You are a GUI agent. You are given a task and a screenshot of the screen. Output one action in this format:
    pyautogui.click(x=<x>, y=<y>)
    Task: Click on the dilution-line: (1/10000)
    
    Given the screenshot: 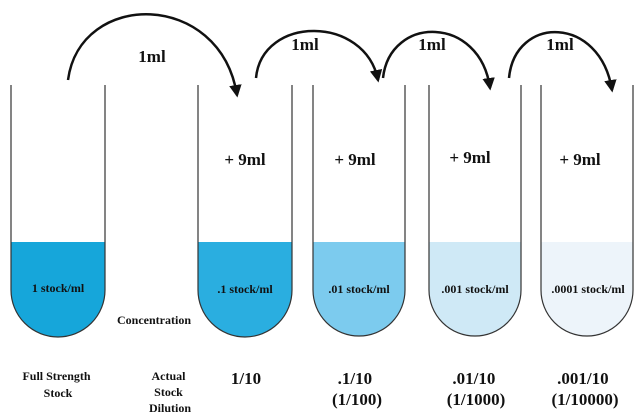 What is the action you would take?
    pyautogui.click(x=584, y=399)
    